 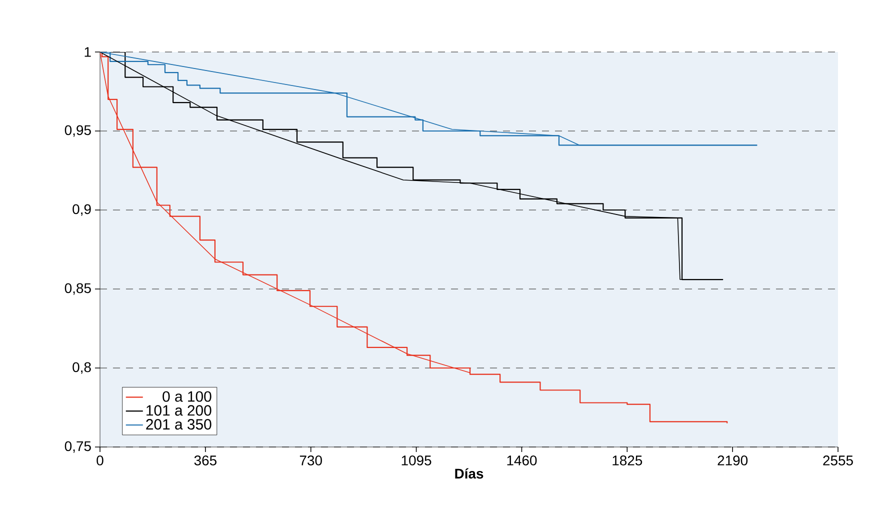 What do you see at coordinates (417, 461) in the screenshot?
I see `x-tick-label: 1095` at bounding box center [417, 461].